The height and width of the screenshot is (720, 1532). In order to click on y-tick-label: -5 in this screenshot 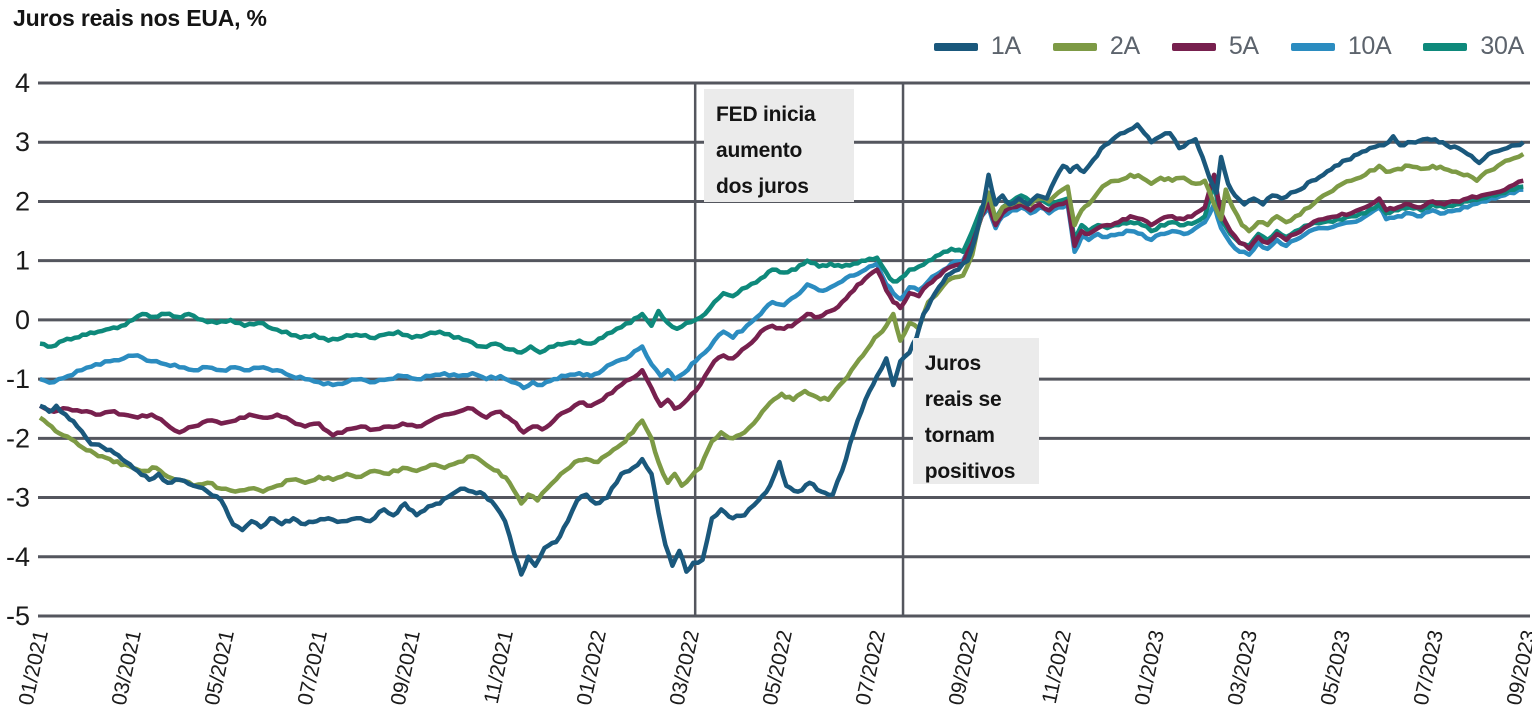, I will do `click(18, 616)`.